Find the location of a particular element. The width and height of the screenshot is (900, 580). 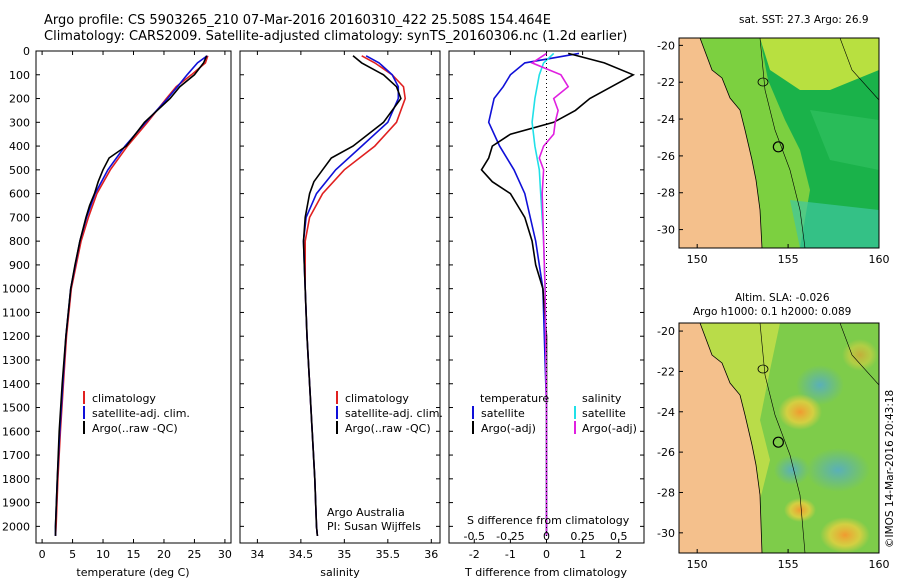

series-line-temperature-satellite is located at coordinates (533, 294).